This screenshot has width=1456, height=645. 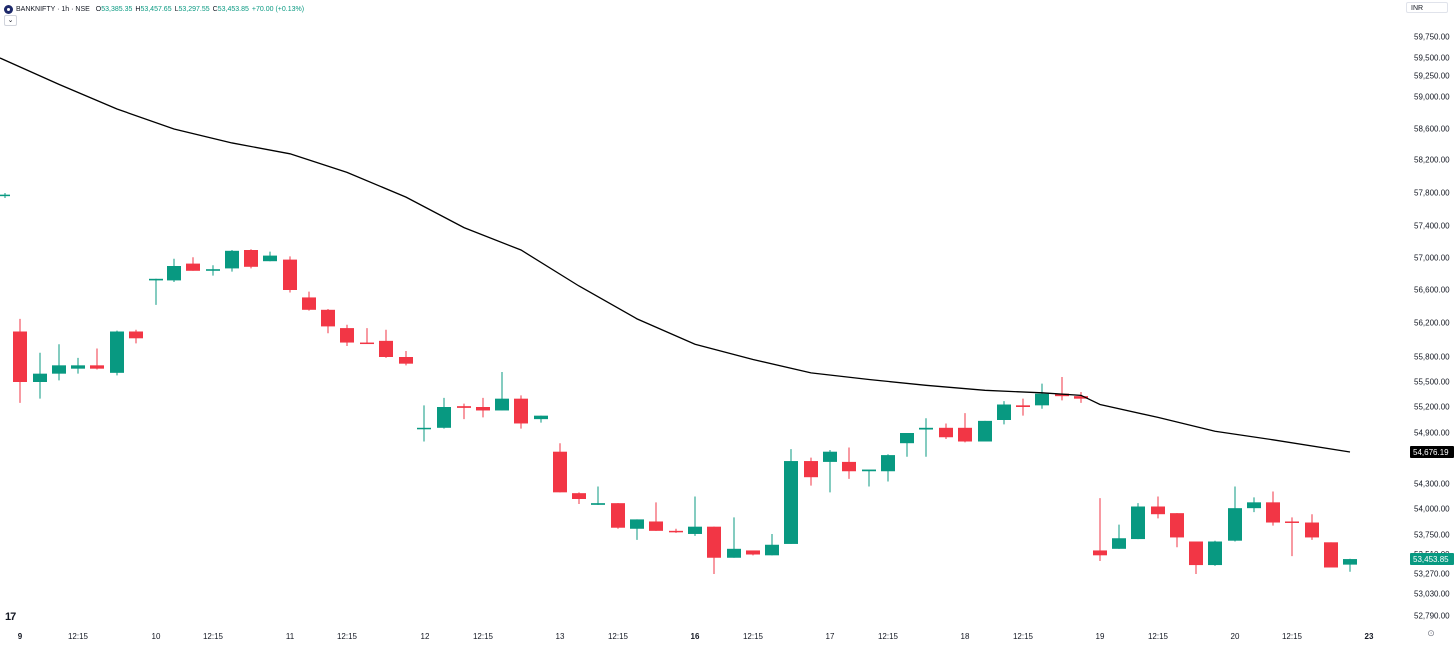 What do you see at coordinates (1432, 509) in the screenshot?
I see `y-tick-label: 54,000.00` at bounding box center [1432, 509].